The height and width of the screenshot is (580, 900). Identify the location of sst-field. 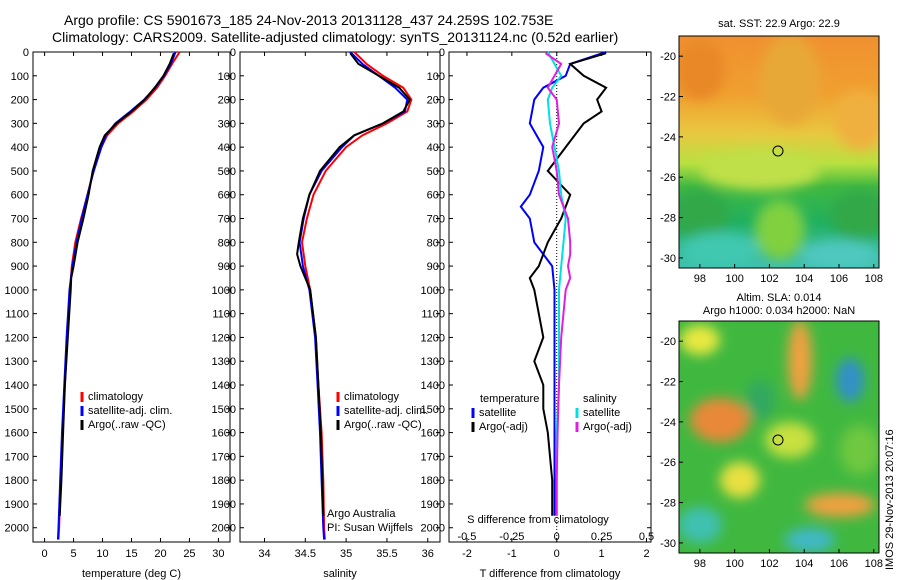
(779, 152).